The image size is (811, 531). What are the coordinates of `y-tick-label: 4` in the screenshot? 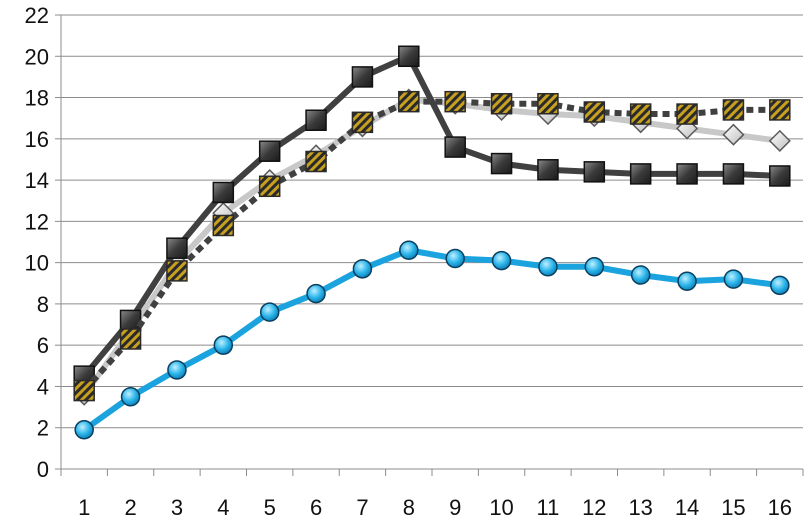 It's located at (43, 386).